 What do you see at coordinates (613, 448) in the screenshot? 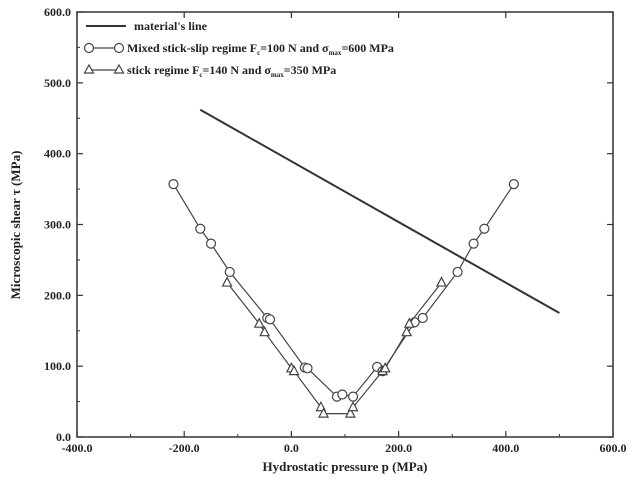
I see `x-tick-label: 600.0` at bounding box center [613, 448].